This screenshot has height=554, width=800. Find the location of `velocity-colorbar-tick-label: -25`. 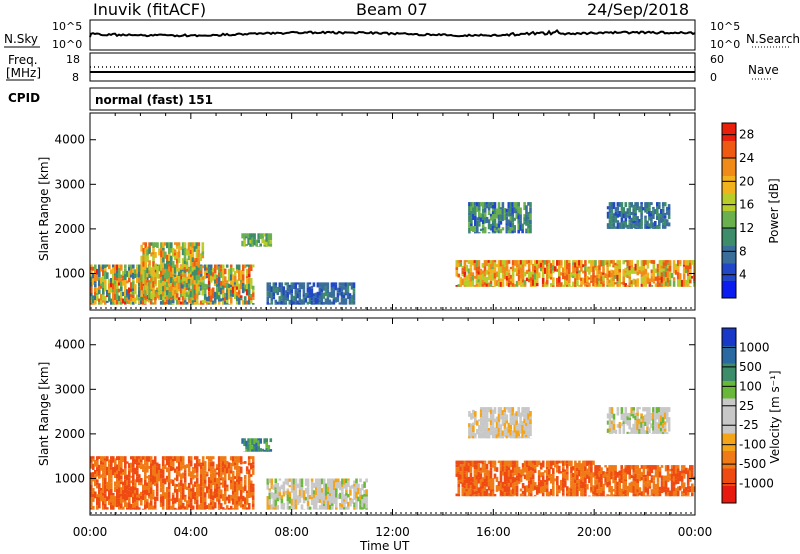

velocity-colorbar-tick-label: -25 is located at coordinates (749, 425).